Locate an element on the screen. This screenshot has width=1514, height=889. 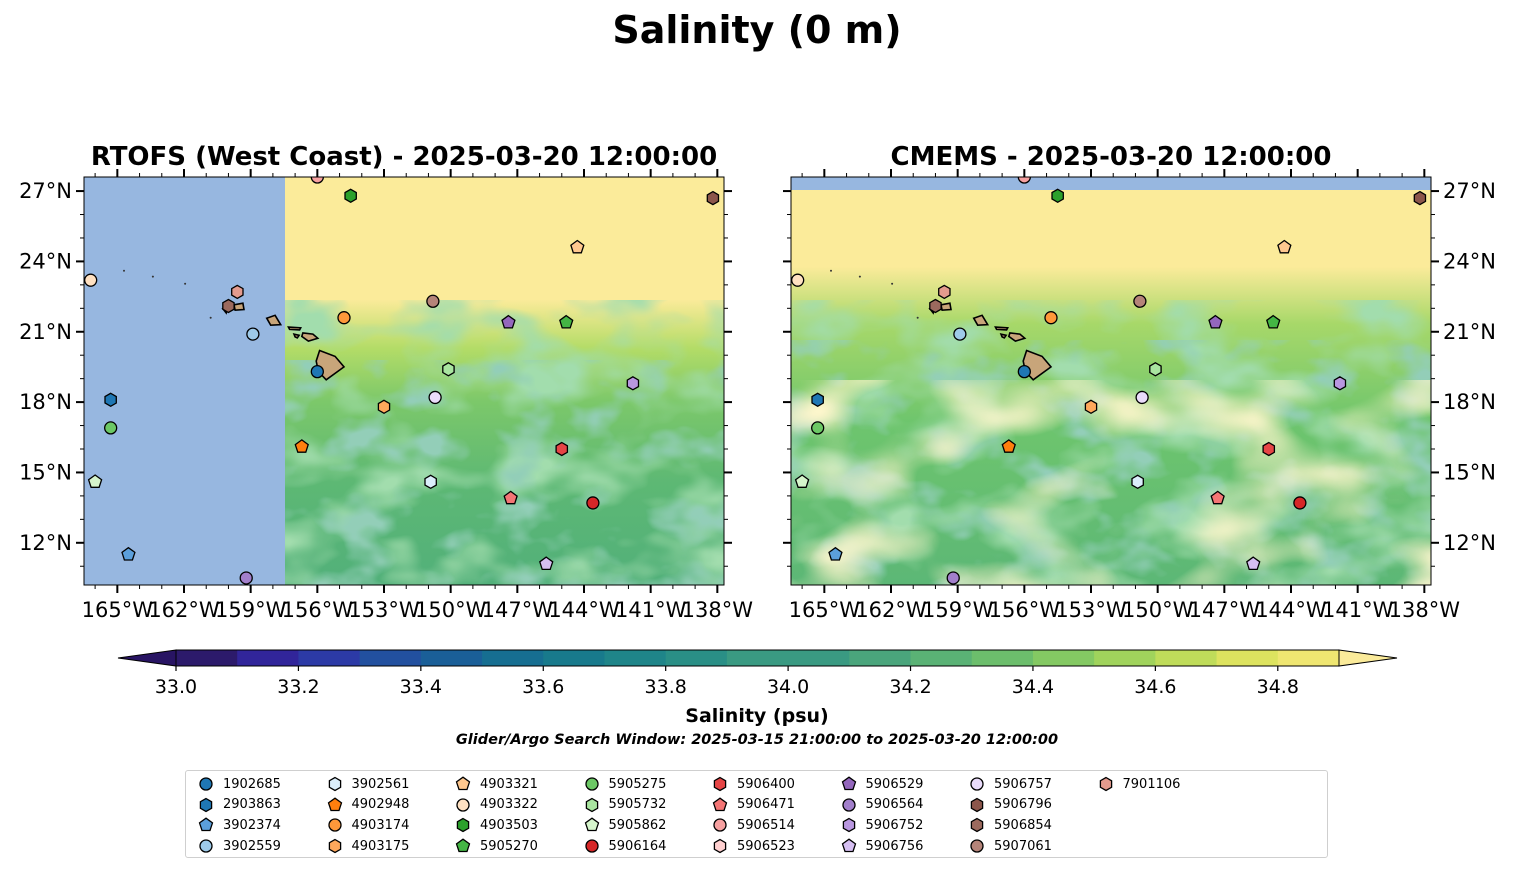
legend-label: 3902559 is located at coordinates (252, 846).